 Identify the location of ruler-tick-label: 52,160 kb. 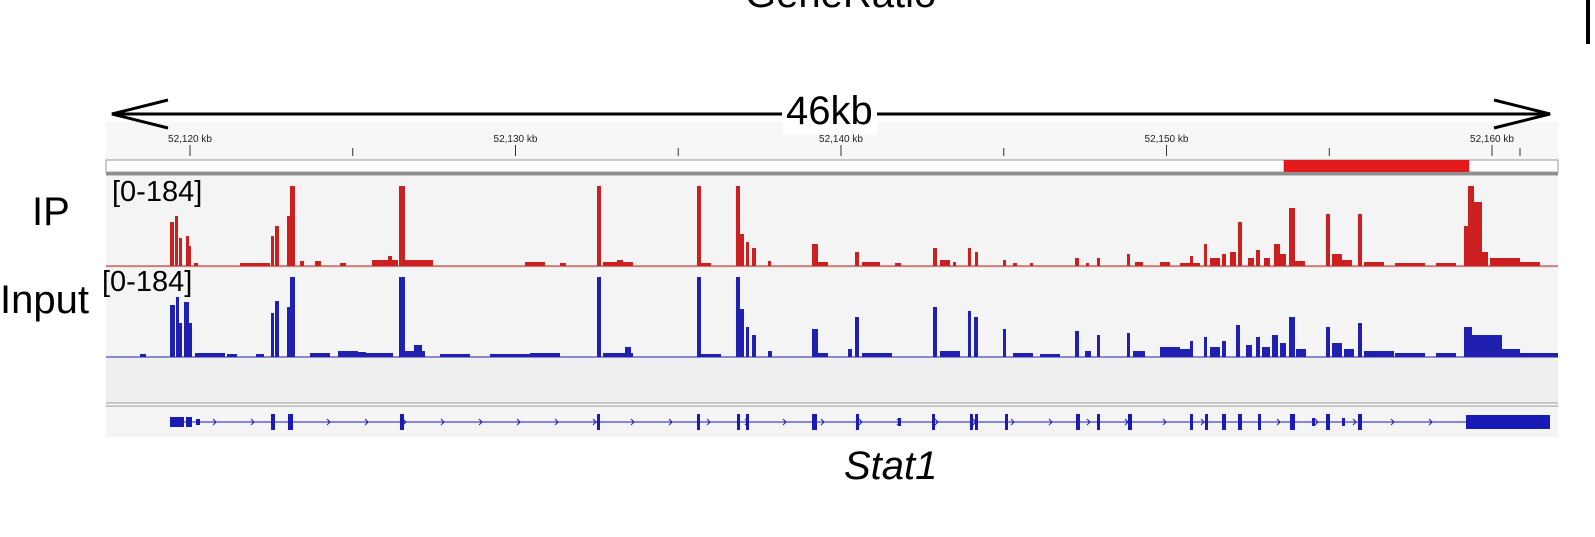
(1492, 139).